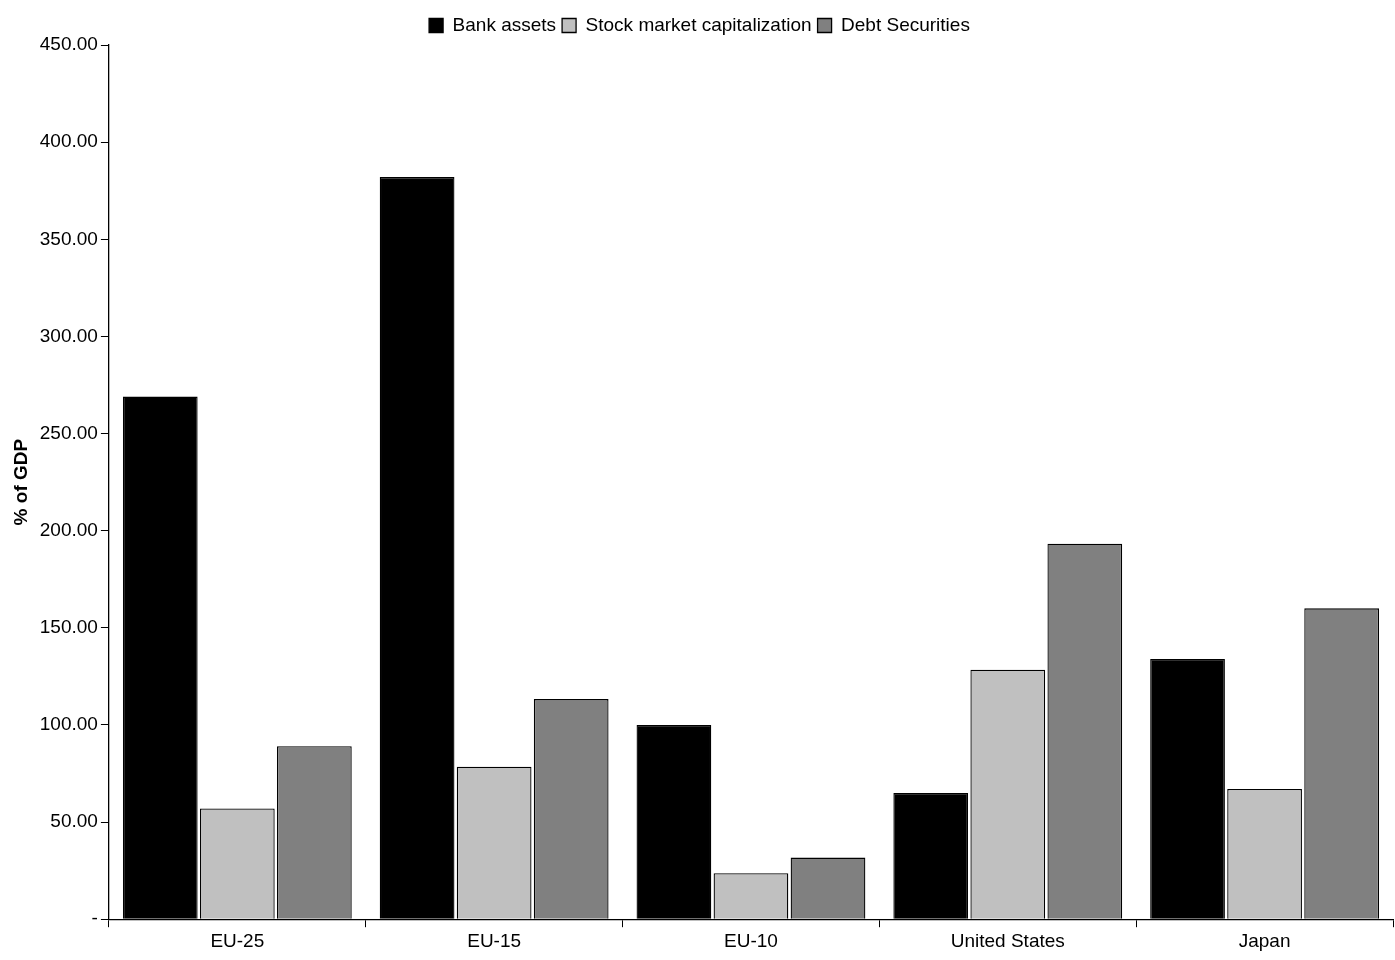 The image size is (1395, 960). I want to click on y-tick-label: 50.00, so click(74, 821).